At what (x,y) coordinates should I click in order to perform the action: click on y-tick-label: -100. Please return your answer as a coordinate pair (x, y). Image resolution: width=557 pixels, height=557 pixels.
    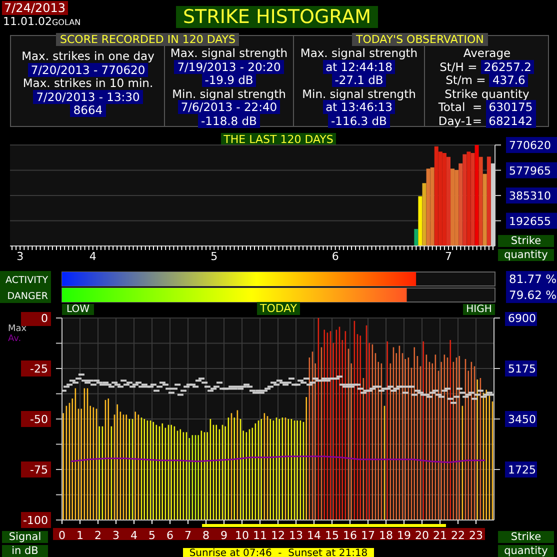
    Looking at the image, I should click on (35, 520).